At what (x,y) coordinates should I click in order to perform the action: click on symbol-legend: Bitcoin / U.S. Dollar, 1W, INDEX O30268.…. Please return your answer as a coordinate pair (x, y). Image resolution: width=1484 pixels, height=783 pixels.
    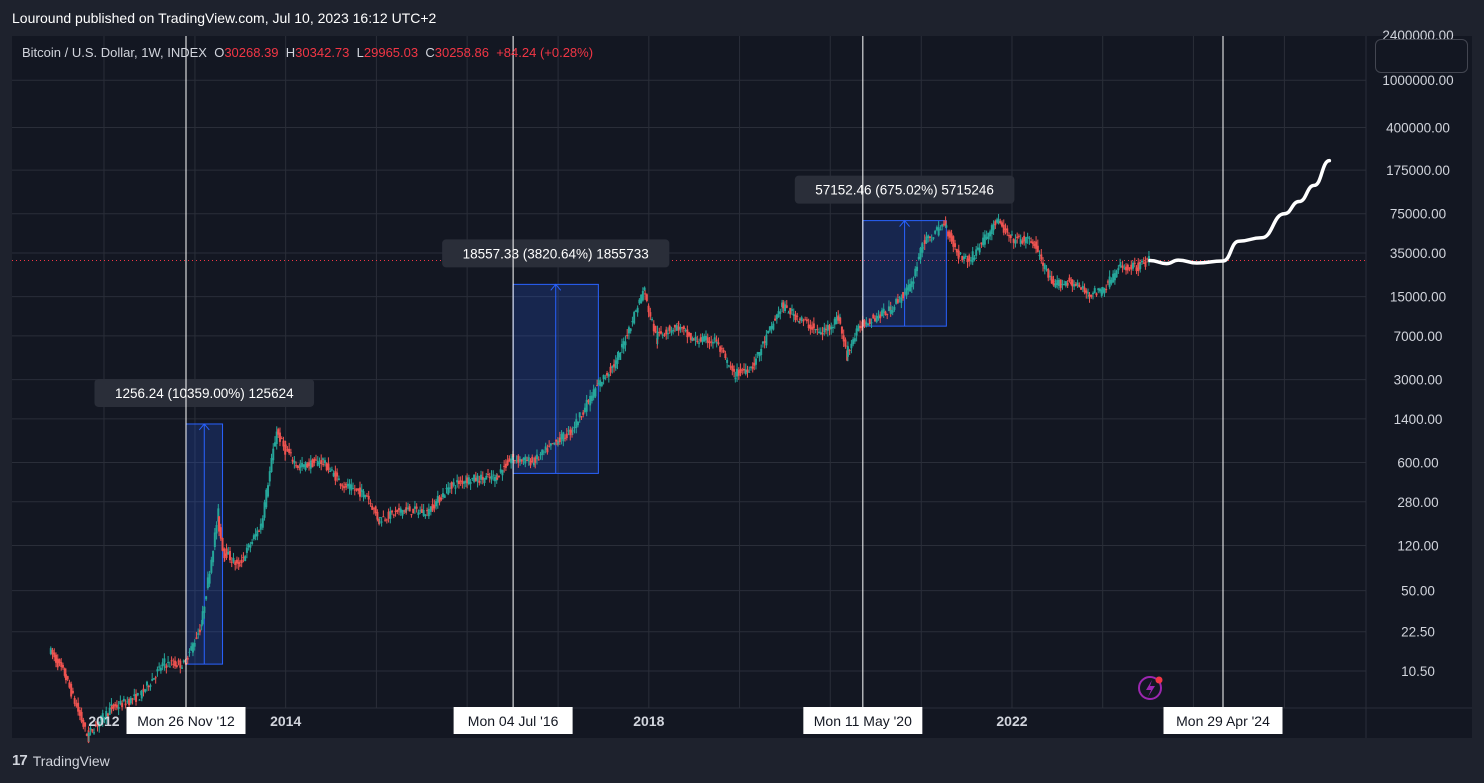
    Looking at the image, I should click on (307, 52).